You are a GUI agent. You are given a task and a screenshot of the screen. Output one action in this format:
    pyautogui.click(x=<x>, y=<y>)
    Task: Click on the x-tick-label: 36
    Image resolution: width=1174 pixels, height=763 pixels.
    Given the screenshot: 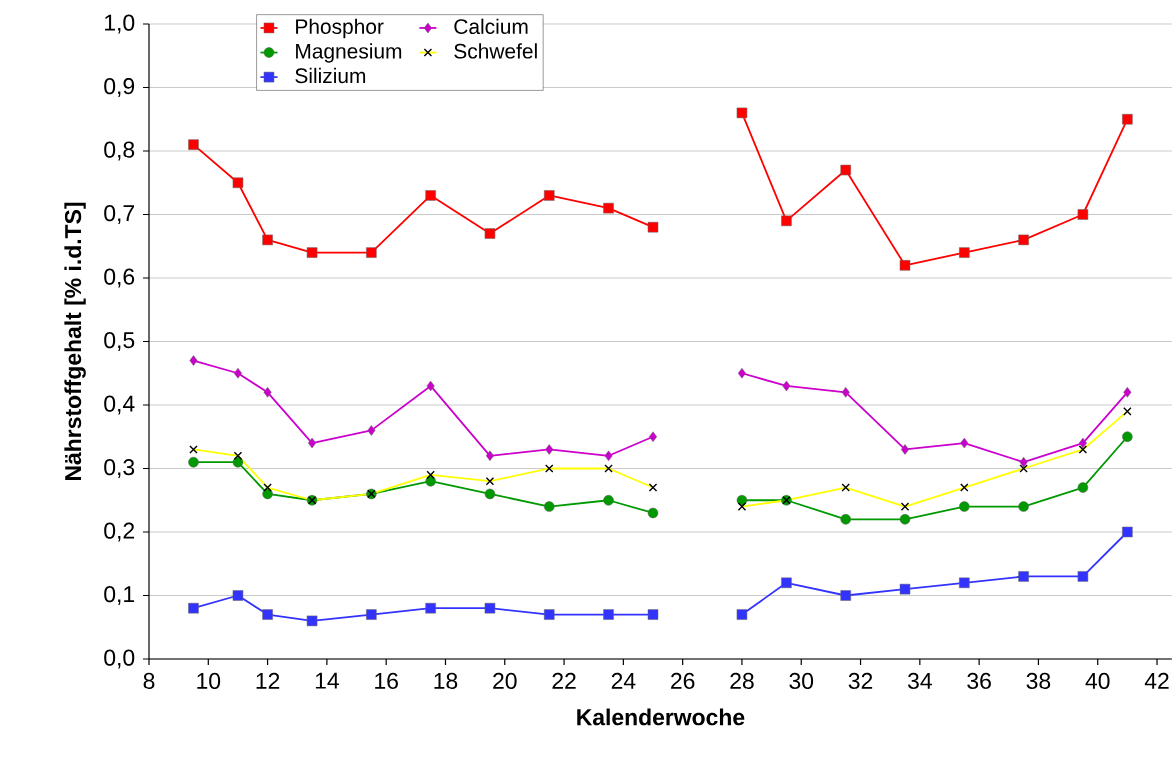 What is the action you would take?
    pyautogui.click(x=979, y=681)
    